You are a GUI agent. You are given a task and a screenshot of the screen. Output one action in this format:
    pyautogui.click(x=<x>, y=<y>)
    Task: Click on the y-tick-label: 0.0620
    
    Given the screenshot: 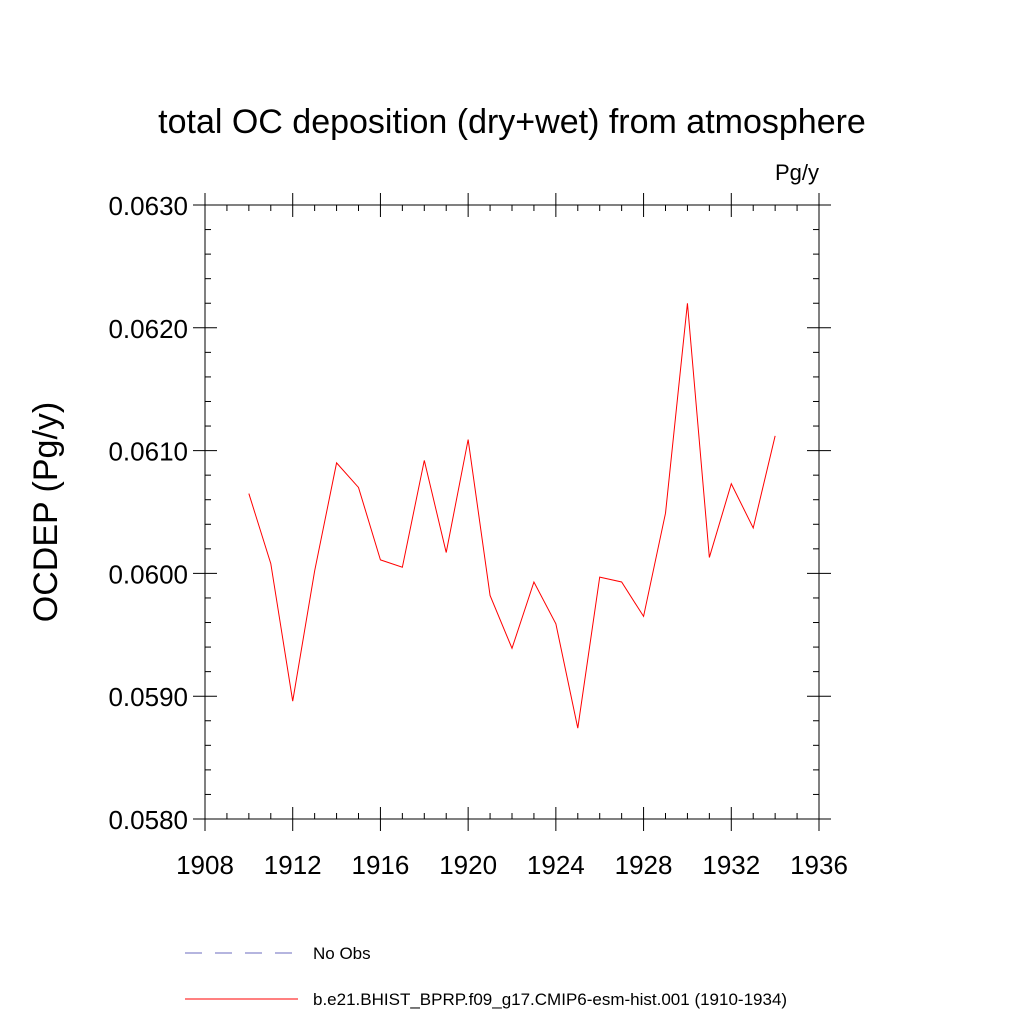 What is the action you would take?
    pyautogui.click(x=148, y=329)
    